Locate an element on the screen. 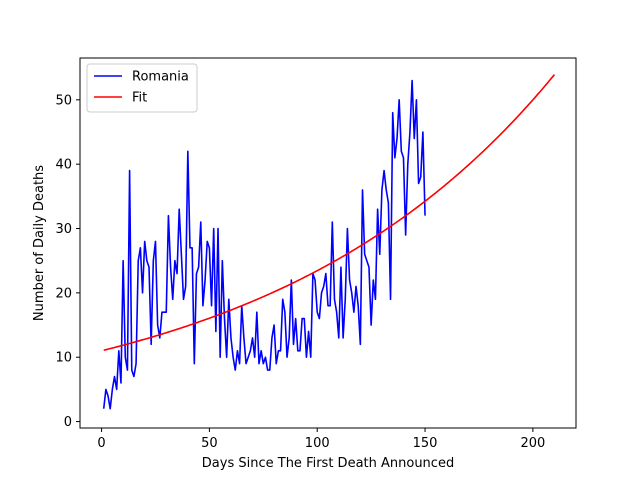 The image size is (640, 480). y-tick-label: 30 is located at coordinates (63, 229).